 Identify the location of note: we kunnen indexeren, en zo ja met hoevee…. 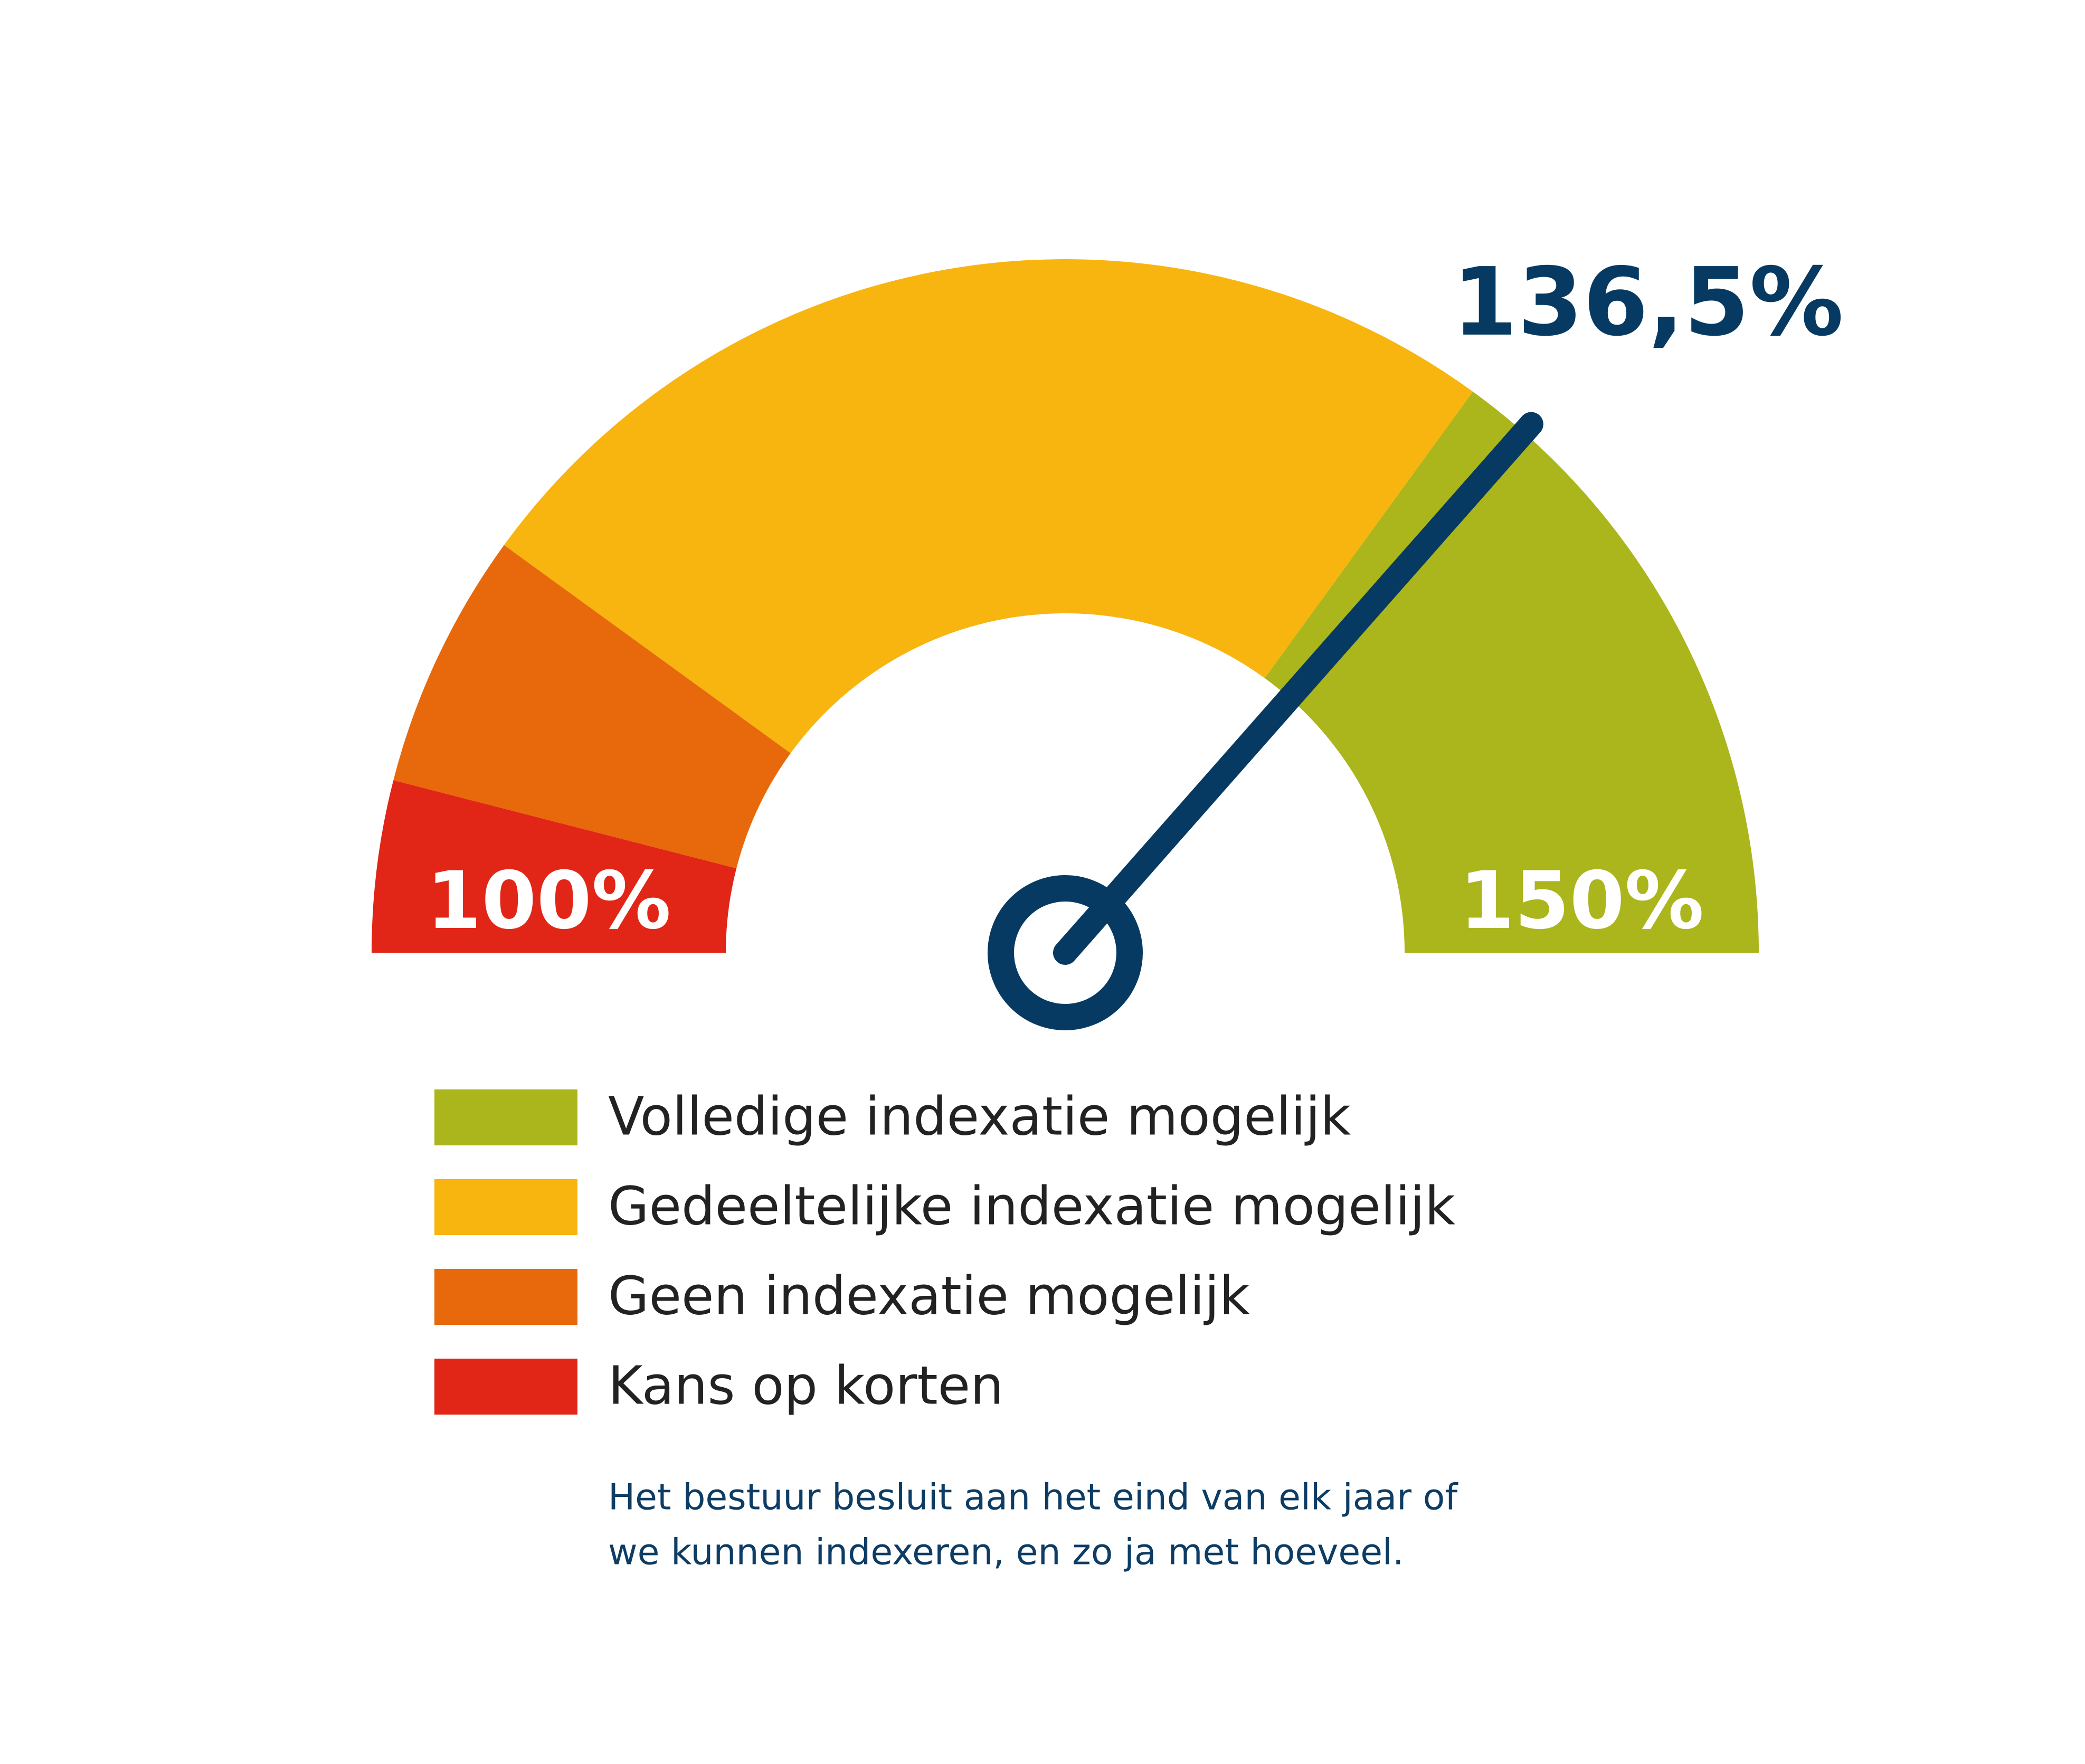
(1006, 1552).